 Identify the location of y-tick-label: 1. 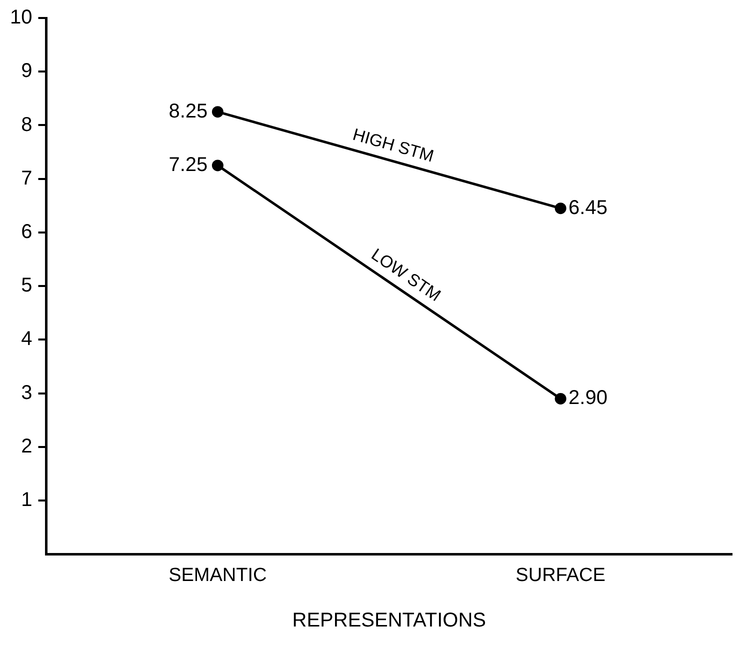
(26, 500).